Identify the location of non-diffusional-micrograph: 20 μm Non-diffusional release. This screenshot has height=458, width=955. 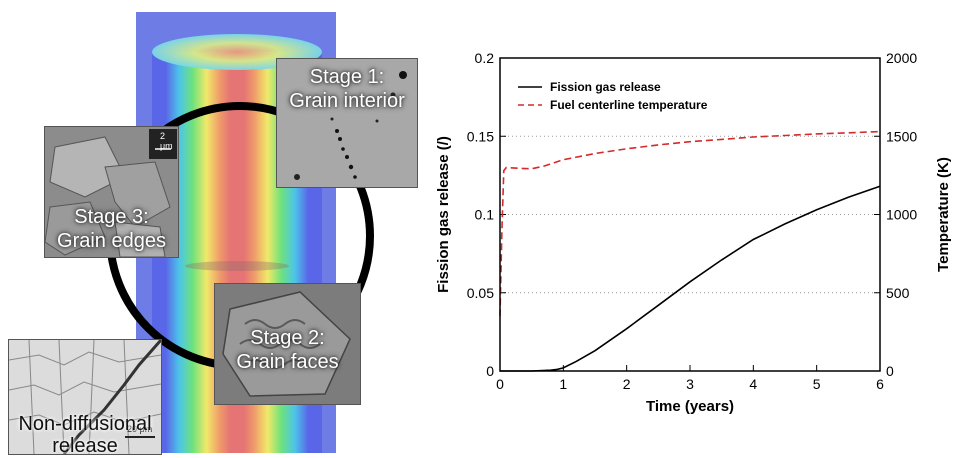
(85, 397).